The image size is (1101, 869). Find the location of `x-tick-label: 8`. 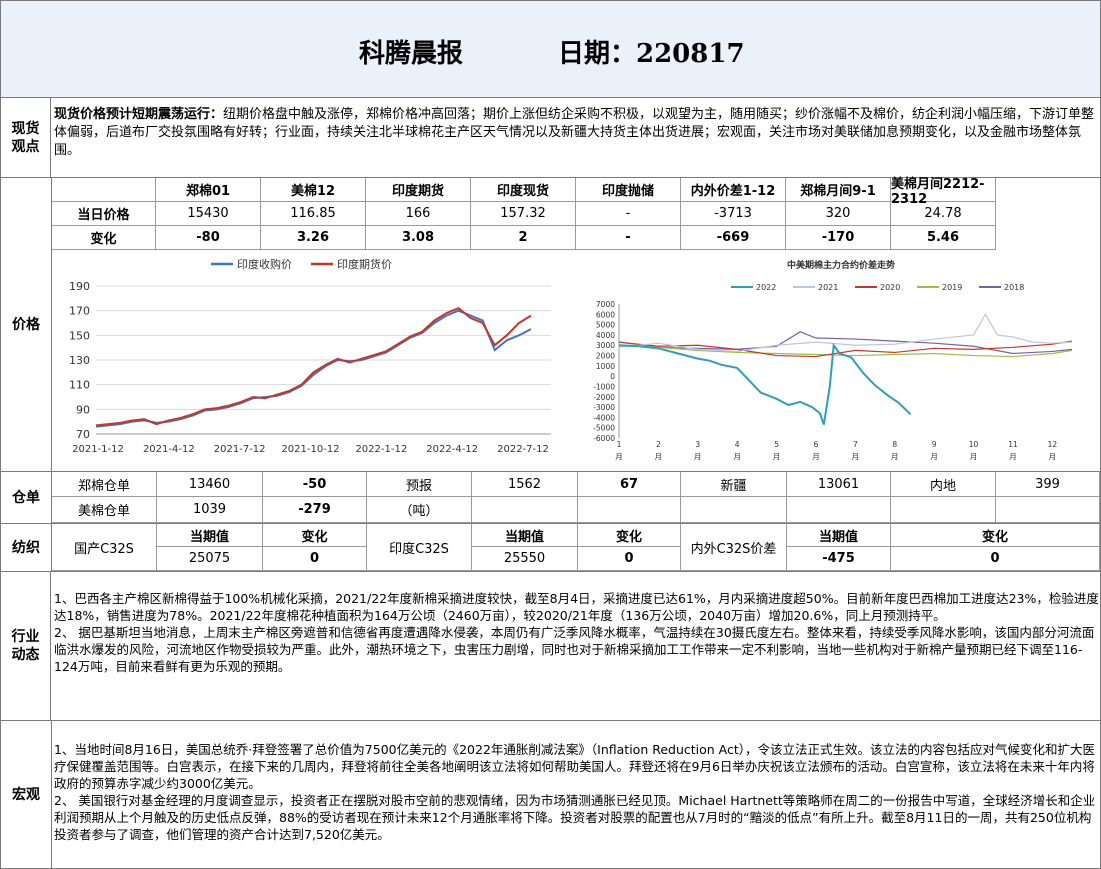

x-tick-label: 8 is located at coordinates (894, 444).